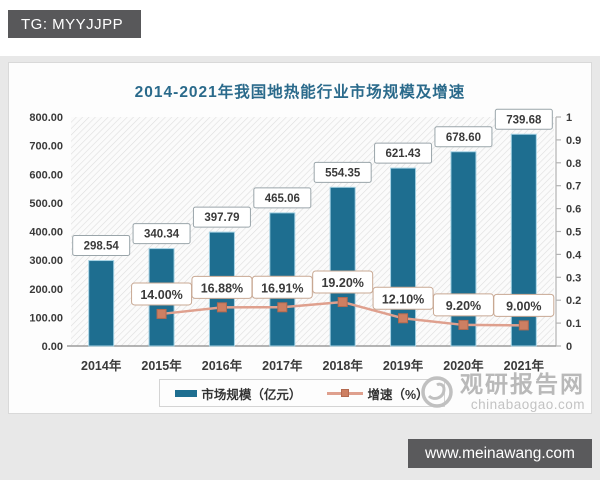 This screenshot has height=480, width=600. Describe the element at coordinates (46, 204) in the screenshot. I see `left-axis-tick: 500.00` at that location.